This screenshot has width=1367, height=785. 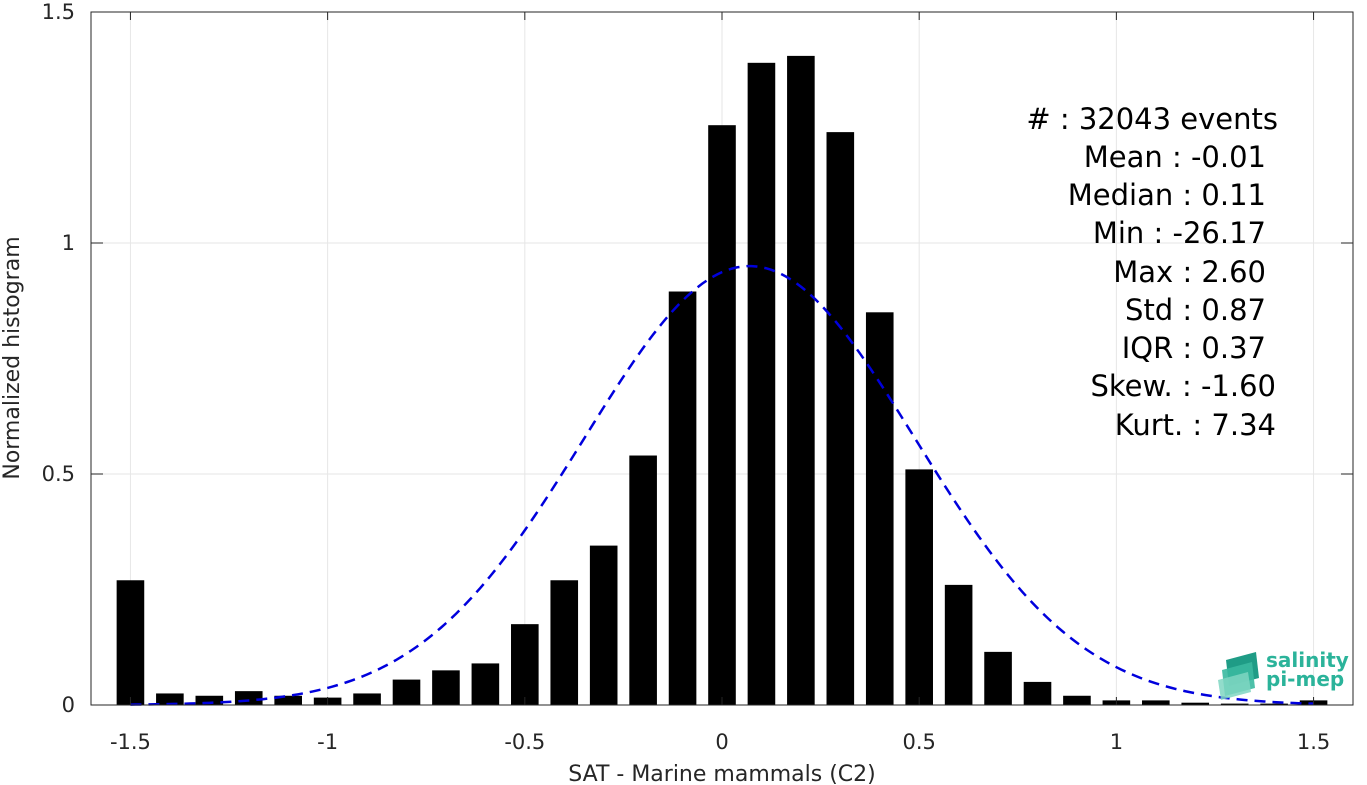 I want to click on x-tick-label: -1.5, so click(x=130, y=742).